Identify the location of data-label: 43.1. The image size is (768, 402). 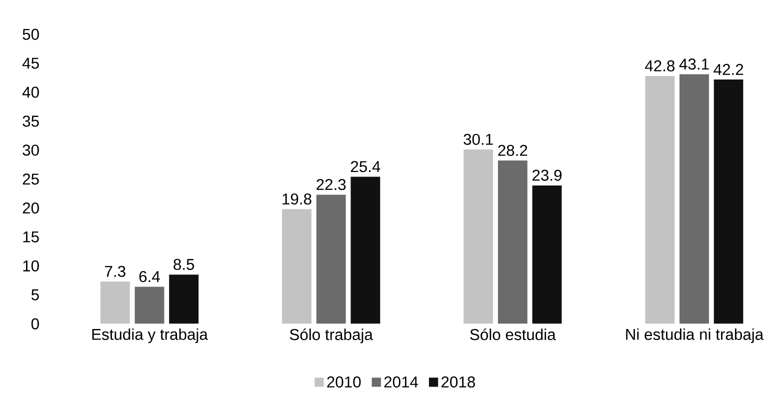
(694, 64).